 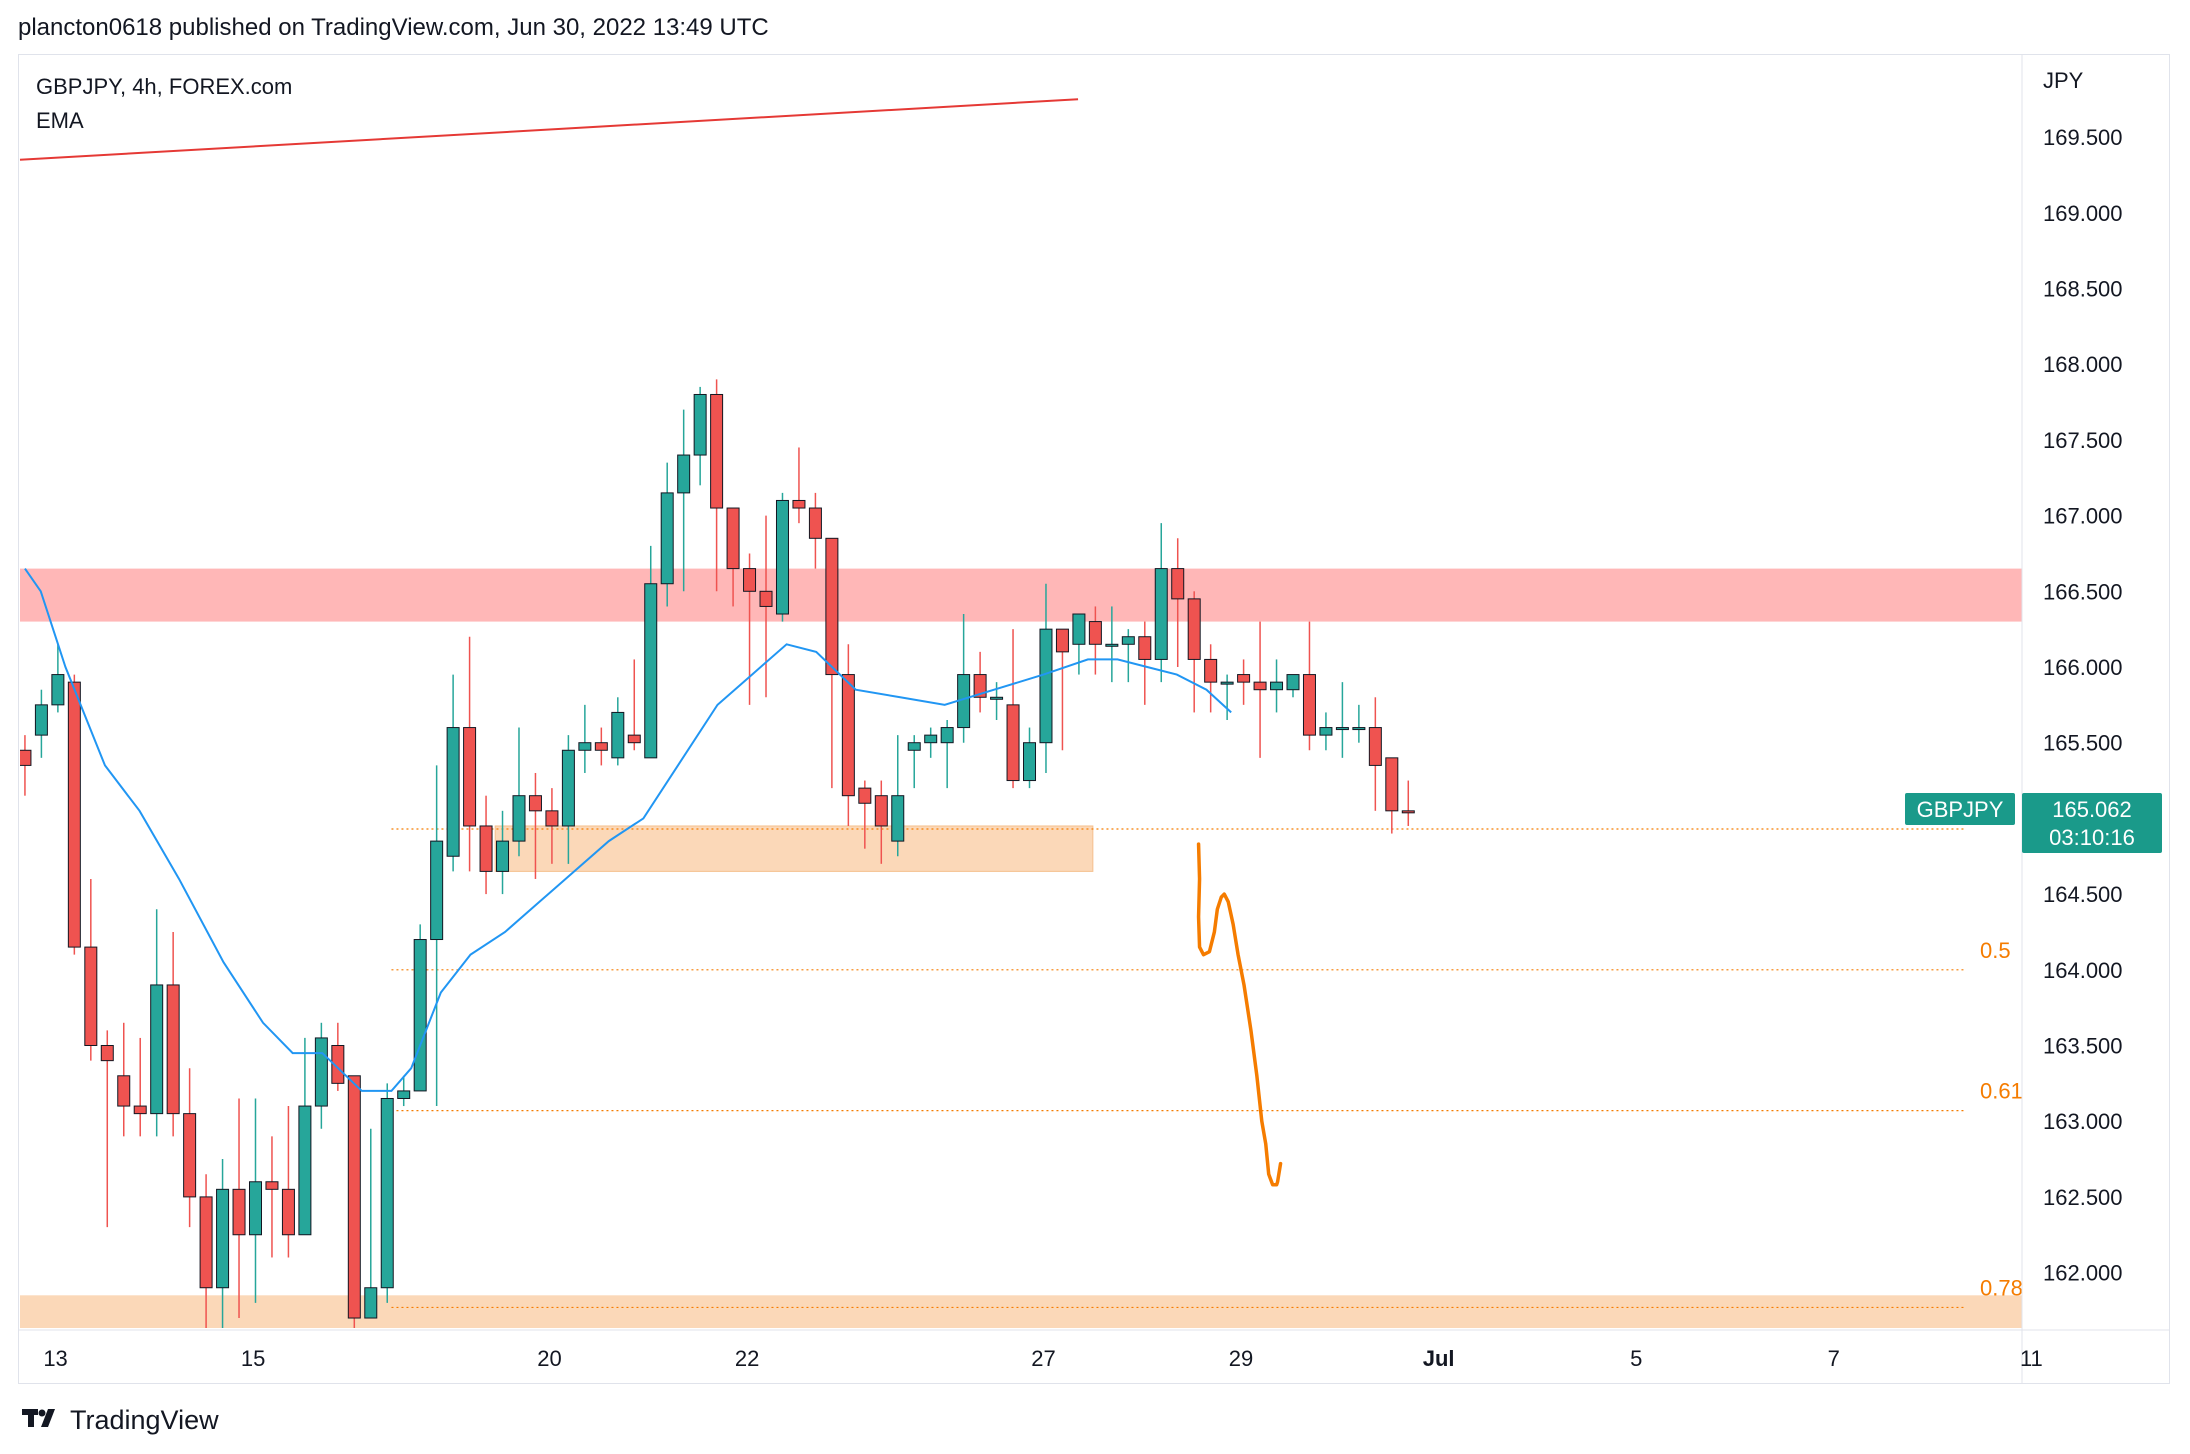 What do you see at coordinates (549, 1358) in the screenshot?
I see `time-tick-label: 20` at bounding box center [549, 1358].